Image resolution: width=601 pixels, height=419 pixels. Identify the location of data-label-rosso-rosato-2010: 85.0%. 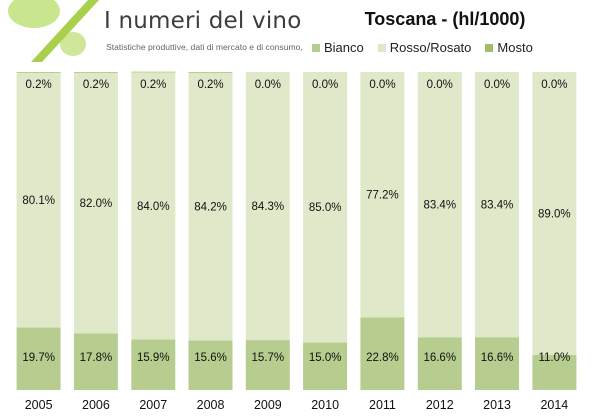
(325, 208).